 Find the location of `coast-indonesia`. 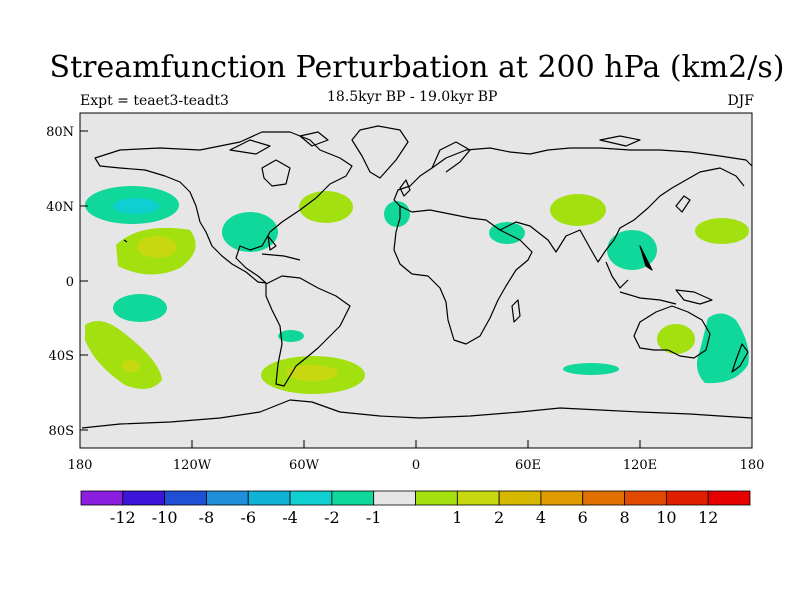

coast-indonesia is located at coordinates (648, 298).